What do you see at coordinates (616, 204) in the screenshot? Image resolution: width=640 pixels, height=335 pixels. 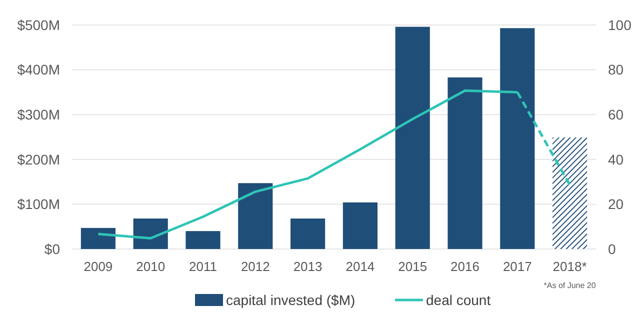 I see `y2-tick-label: 20` at bounding box center [616, 204].